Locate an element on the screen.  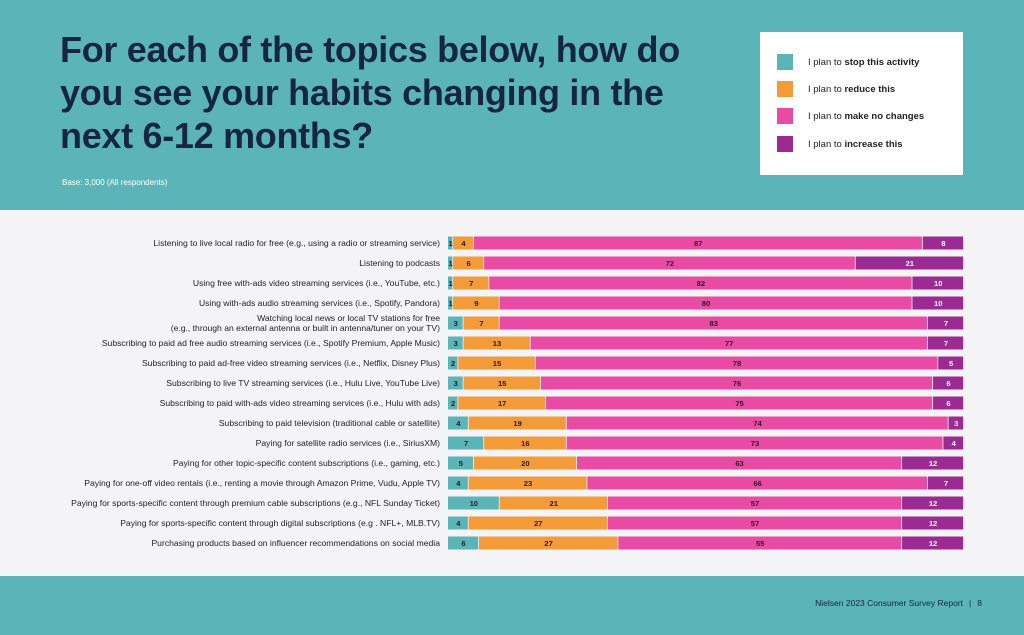
value-label-reduce-row-14: 21 is located at coordinates (554, 503).